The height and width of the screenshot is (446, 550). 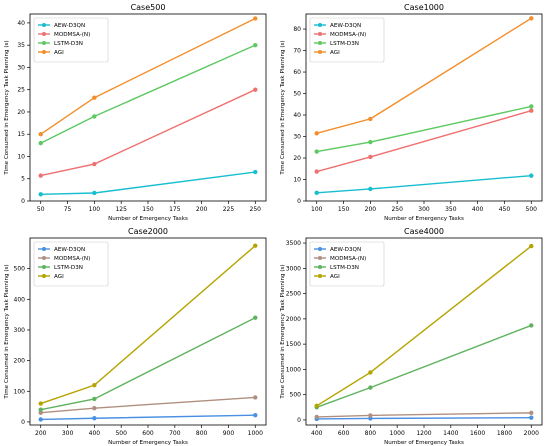 I want to click on x-tick-label: 600, so click(x=344, y=433).